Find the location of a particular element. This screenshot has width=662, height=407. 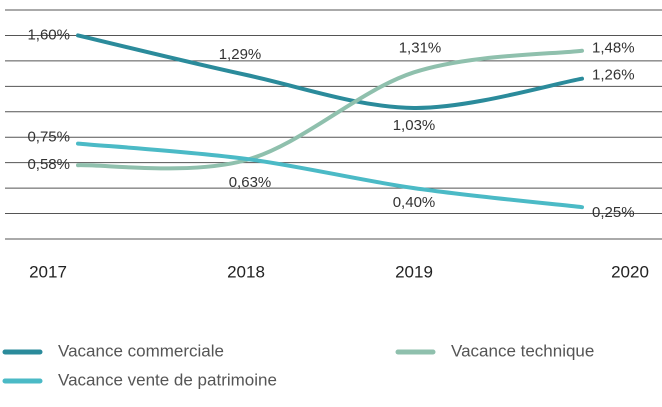

x-tick-label: 2017 is located at coordinates (48, 271).